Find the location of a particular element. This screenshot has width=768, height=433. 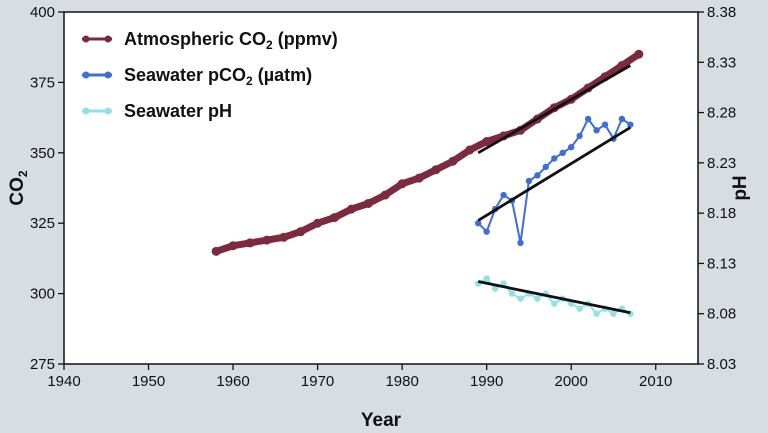

left-axis-title: CO2 is located at coordinates (18, 188).